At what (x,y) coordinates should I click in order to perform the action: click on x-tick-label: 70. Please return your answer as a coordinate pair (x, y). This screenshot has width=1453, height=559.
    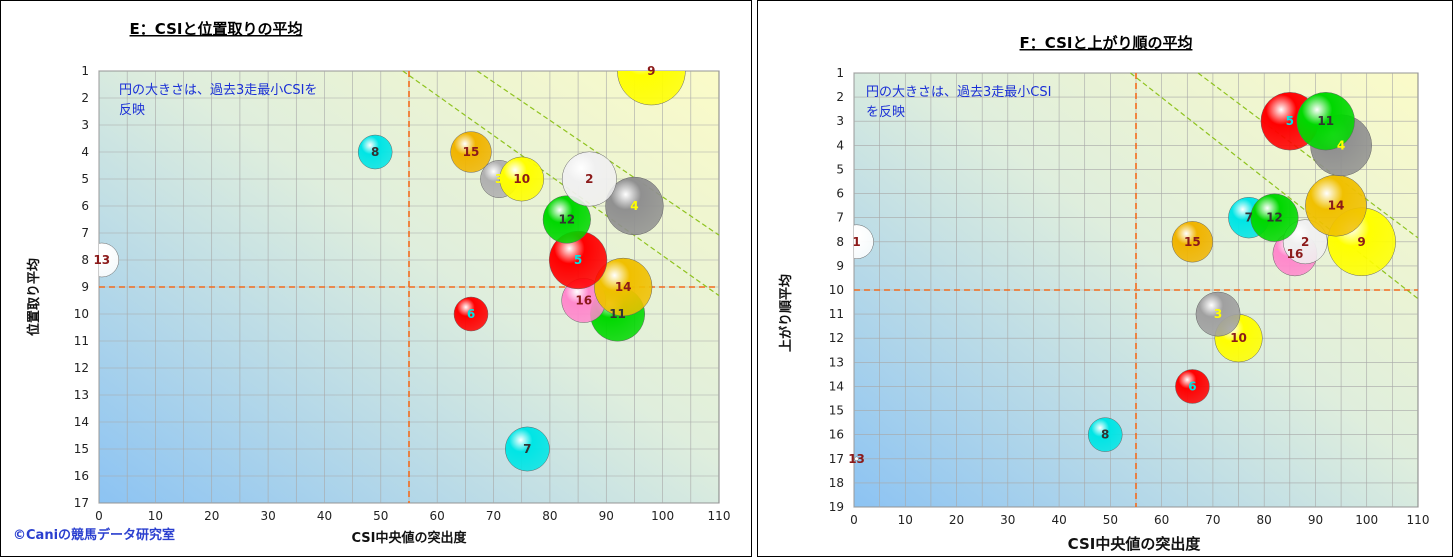
    Looking at the image, I should click on (493, 516).